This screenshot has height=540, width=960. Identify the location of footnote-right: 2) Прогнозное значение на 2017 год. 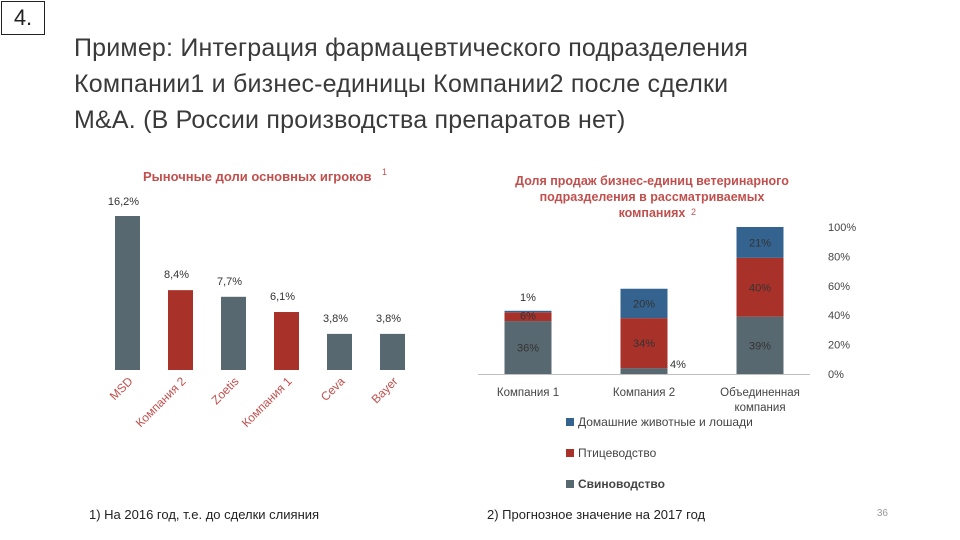
(596, 514).